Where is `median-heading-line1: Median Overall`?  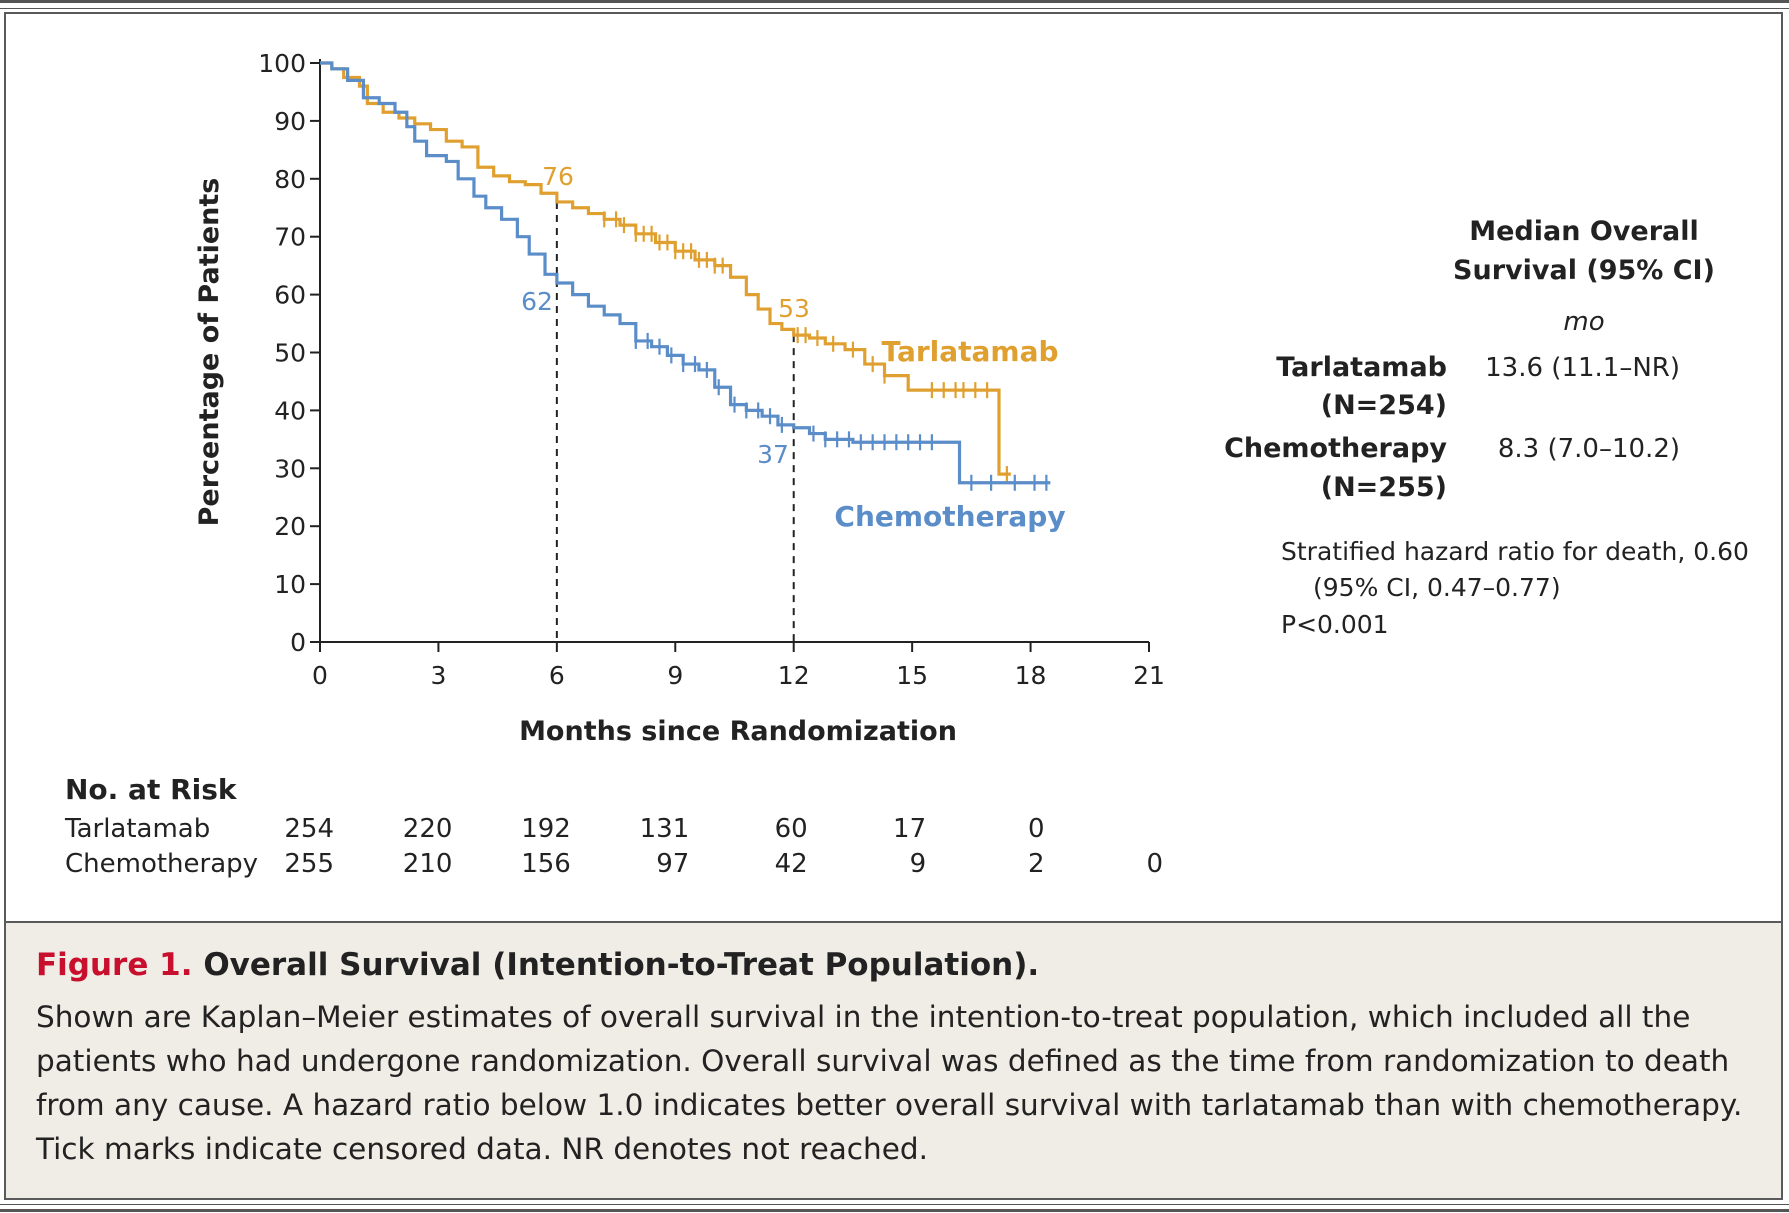 median-heading-line1: Median Overall is located at coordinates (1584, 231).